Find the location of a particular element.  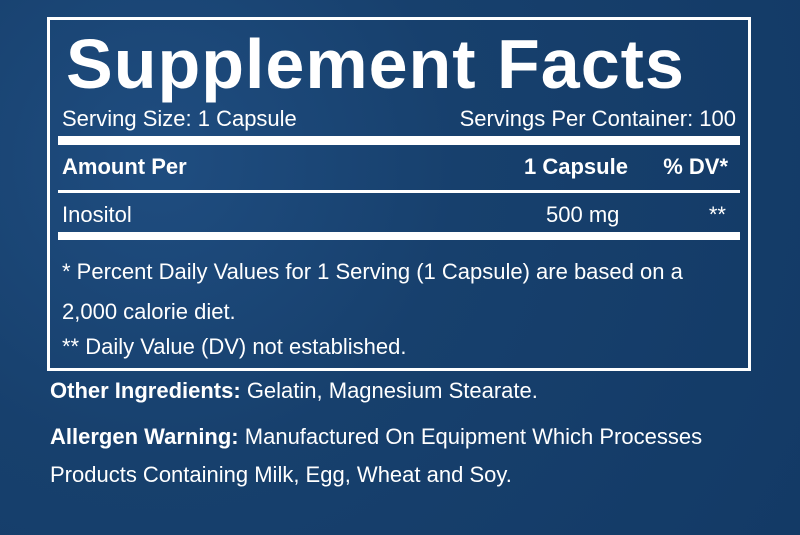

footnote: ** Daily Value (DV) not established. is located at coordinates (234, 346).